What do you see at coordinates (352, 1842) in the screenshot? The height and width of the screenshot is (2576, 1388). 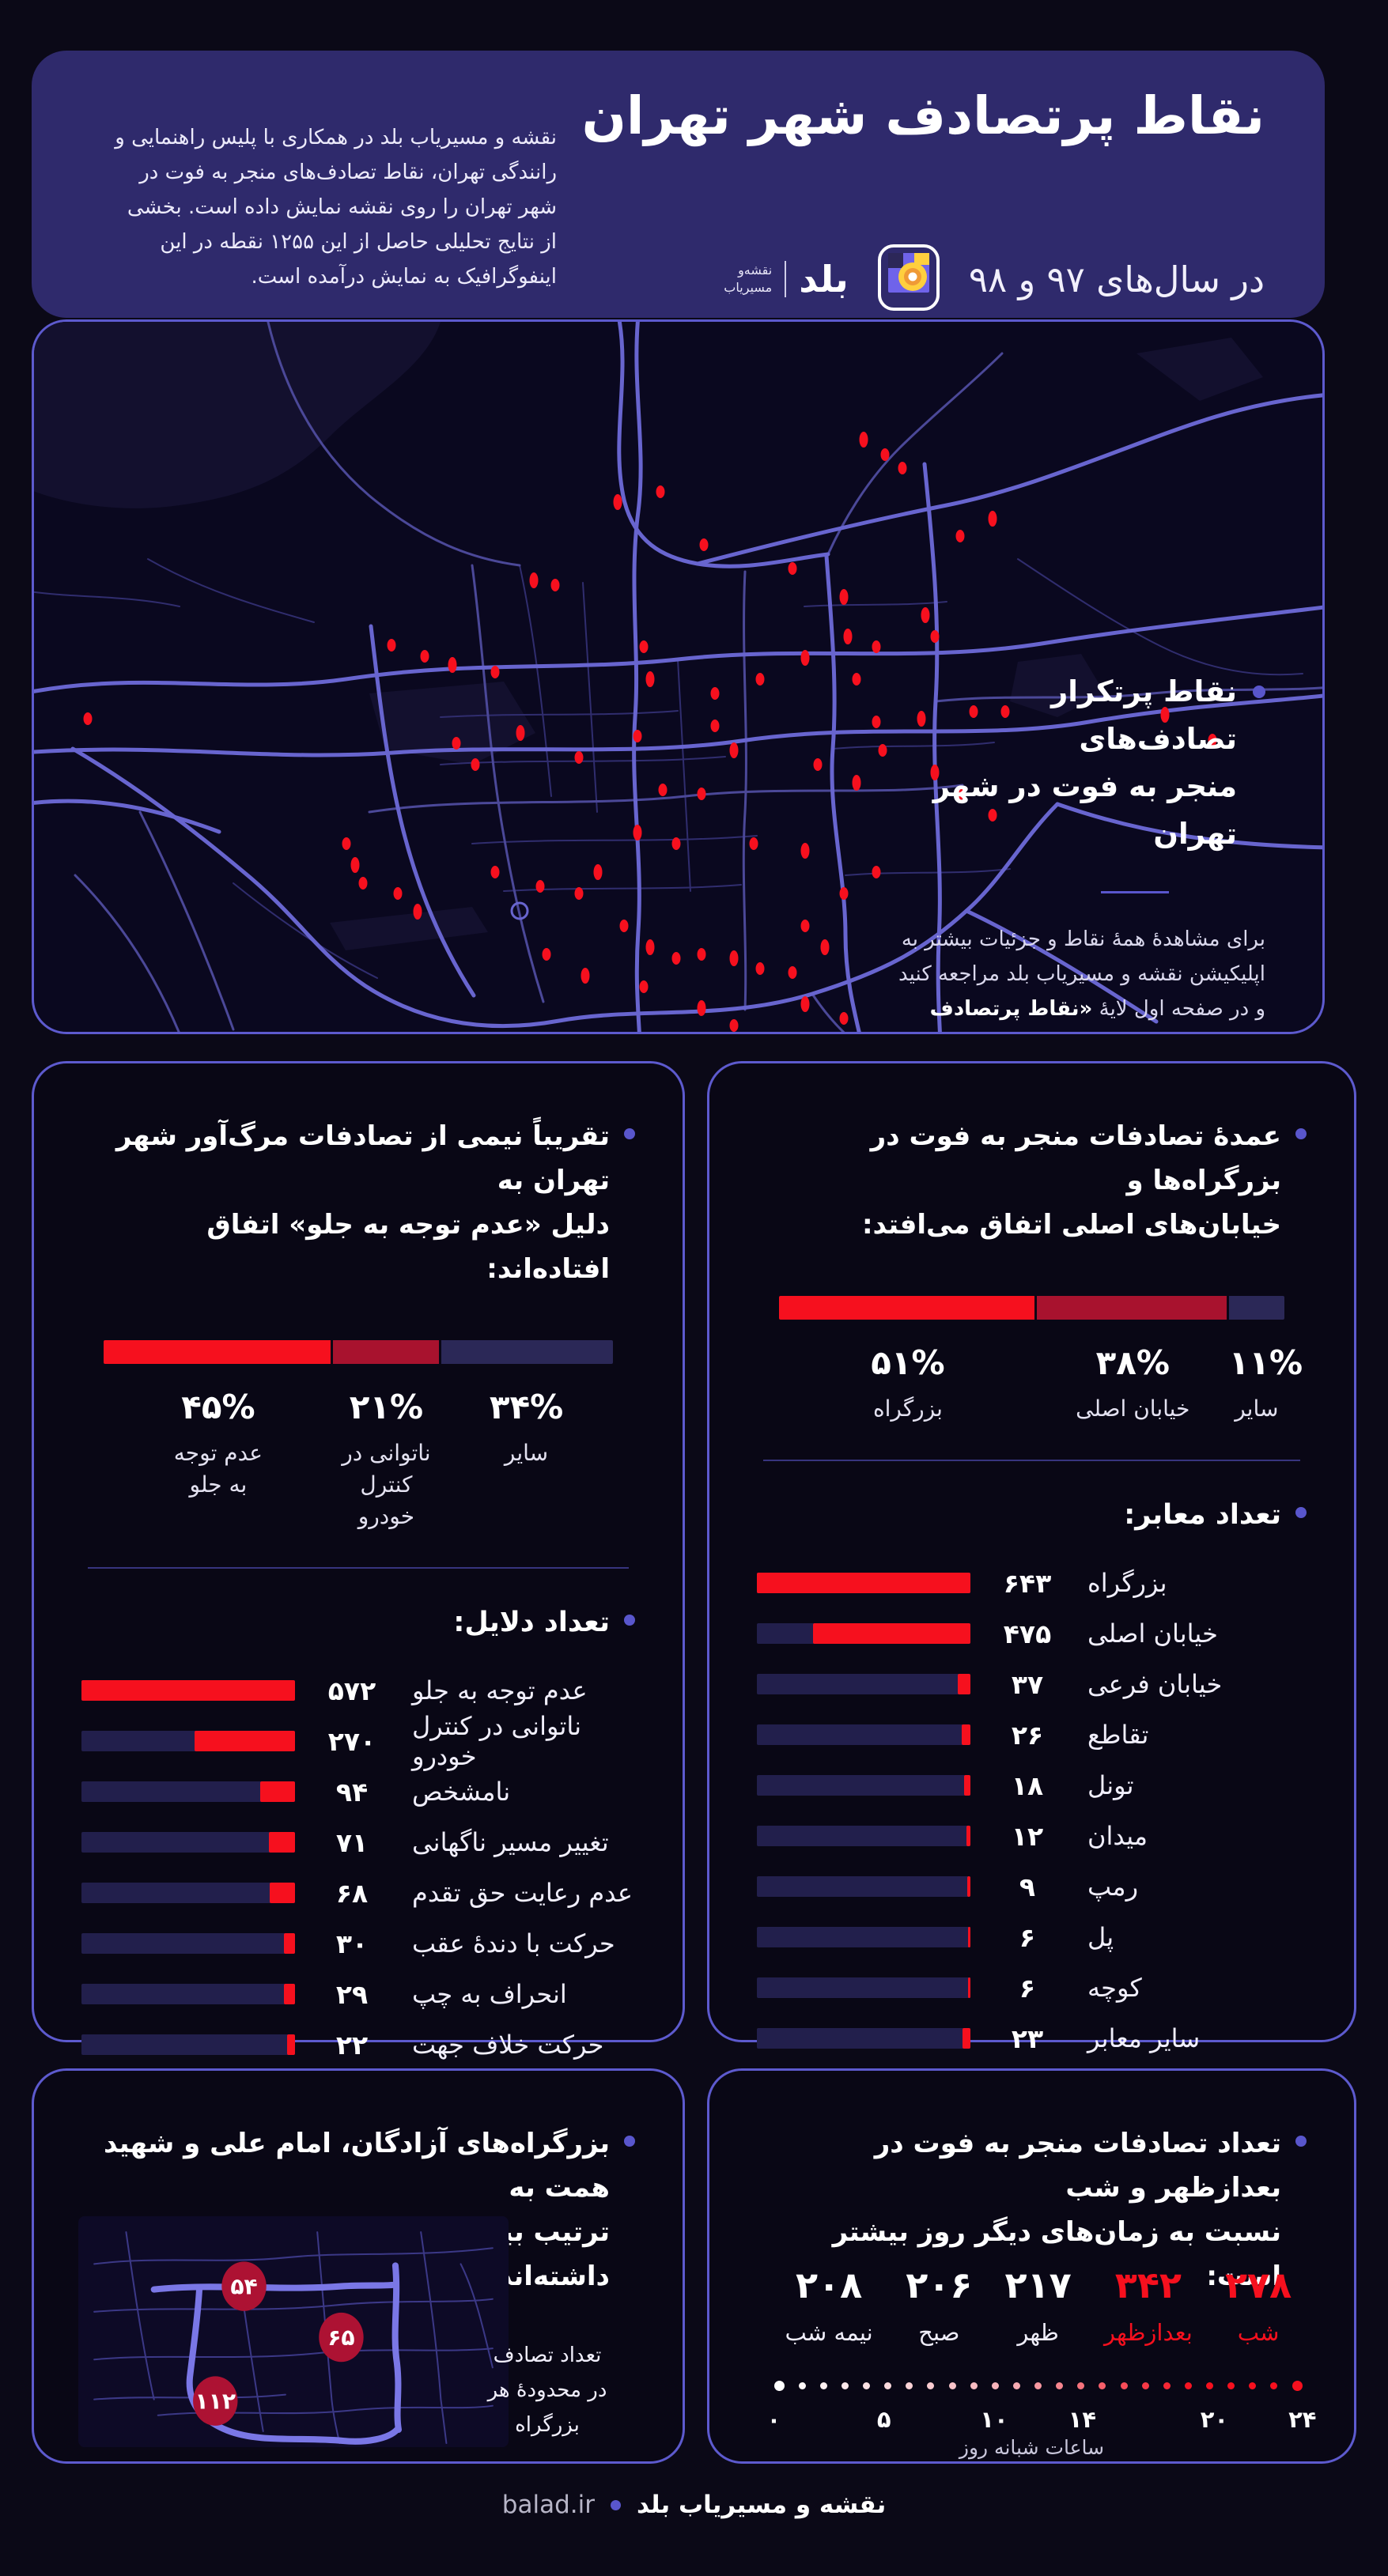 I see `bar-value: ۷۱` at bounding box center [352, 1842].